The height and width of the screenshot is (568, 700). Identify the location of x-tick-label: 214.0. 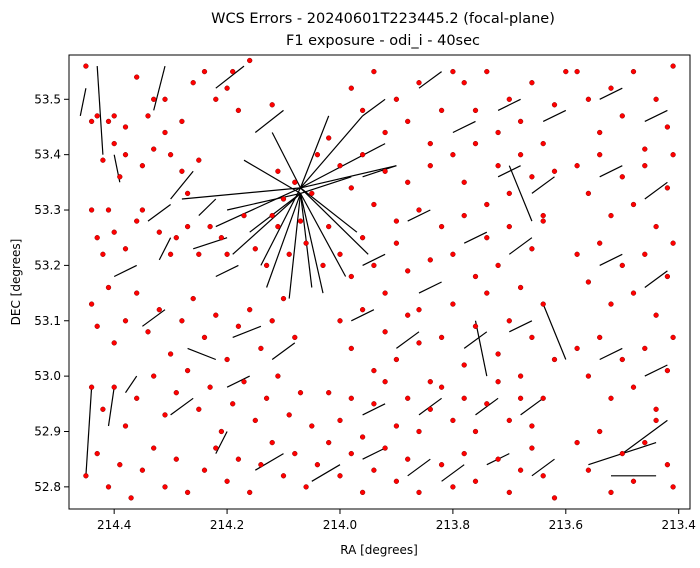
(340, 525).